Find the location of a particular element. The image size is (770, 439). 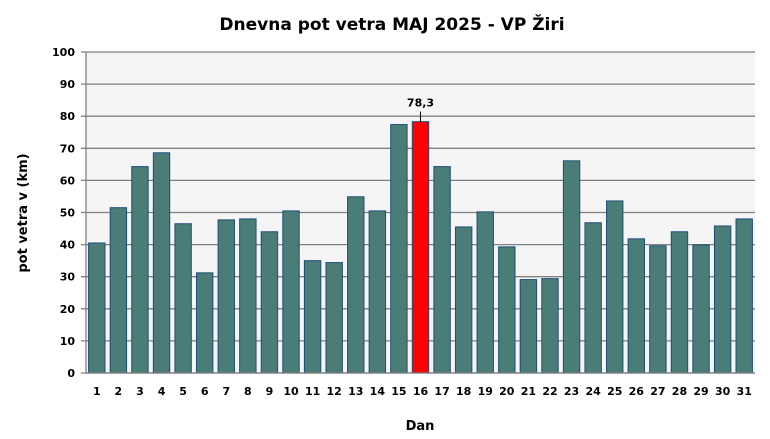

x-tick-label: 29 is located at coordinates (700, 391).